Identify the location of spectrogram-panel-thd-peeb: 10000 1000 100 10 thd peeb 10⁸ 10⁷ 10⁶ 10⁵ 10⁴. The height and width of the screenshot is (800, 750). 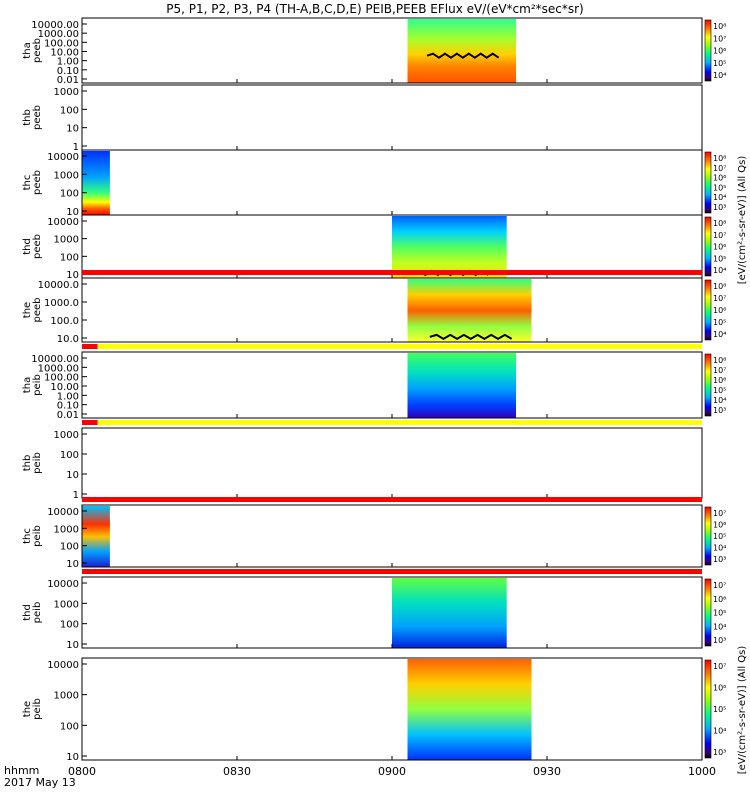
(374, 247).